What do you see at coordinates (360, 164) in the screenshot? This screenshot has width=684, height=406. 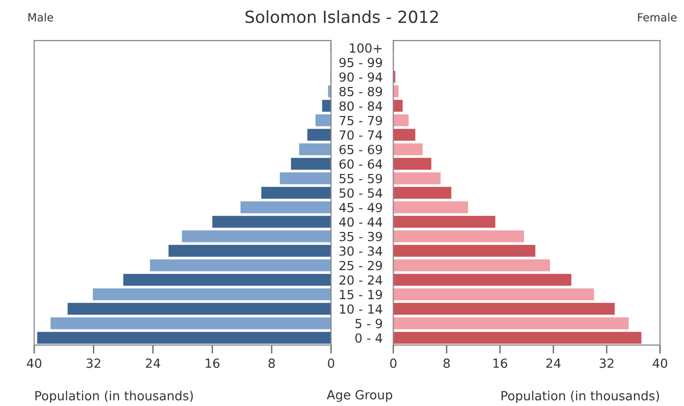 I see `y-tick-label: 60 - 64` at bounding box center [360, 164].